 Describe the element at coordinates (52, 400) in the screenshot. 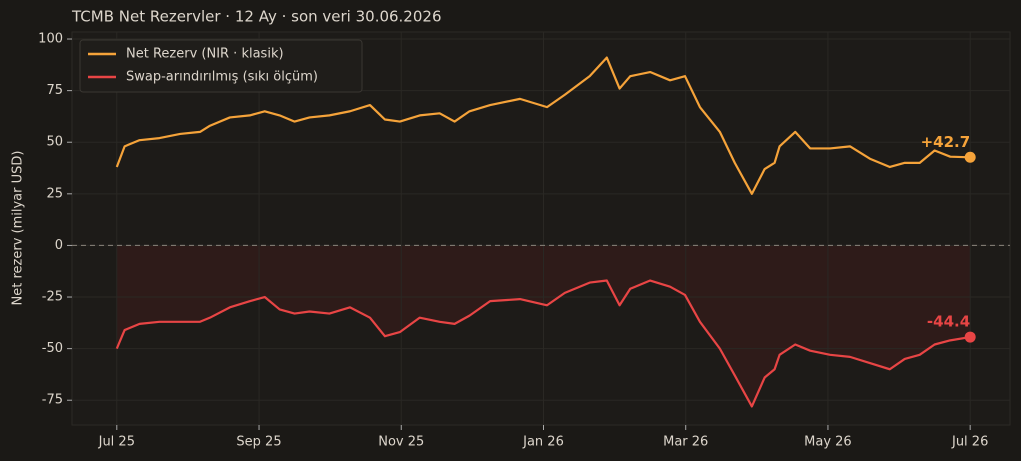

I see `y-tick-label: -75` at that location.